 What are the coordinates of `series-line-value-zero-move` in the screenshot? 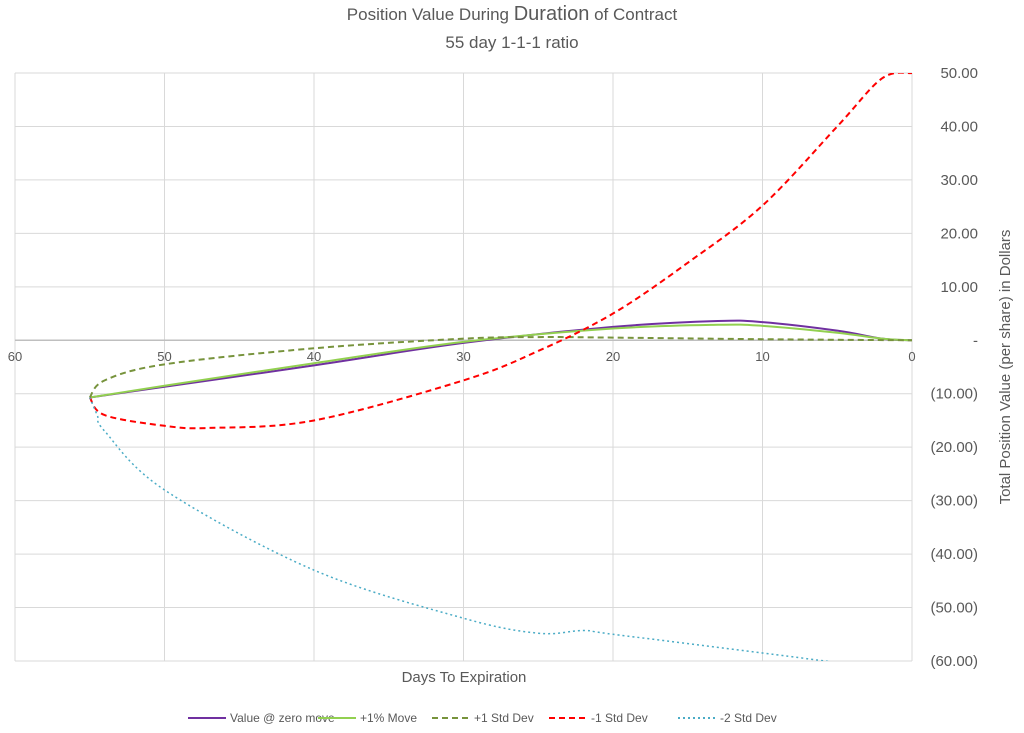 It's located at (500, 359).